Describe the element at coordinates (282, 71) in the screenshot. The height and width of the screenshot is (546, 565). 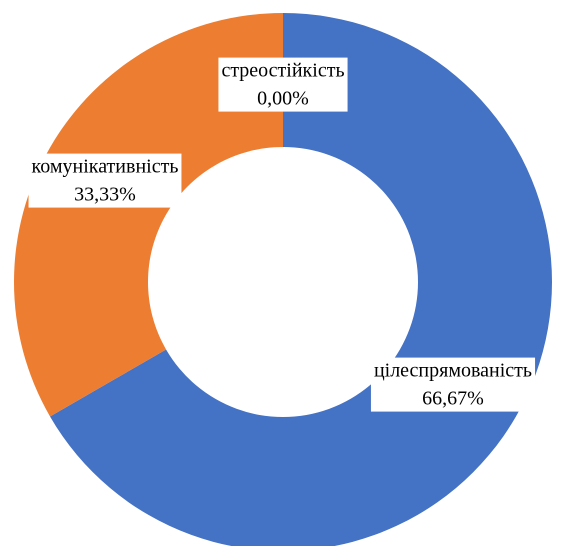
I see `category-label: стреостійкість` at that location.